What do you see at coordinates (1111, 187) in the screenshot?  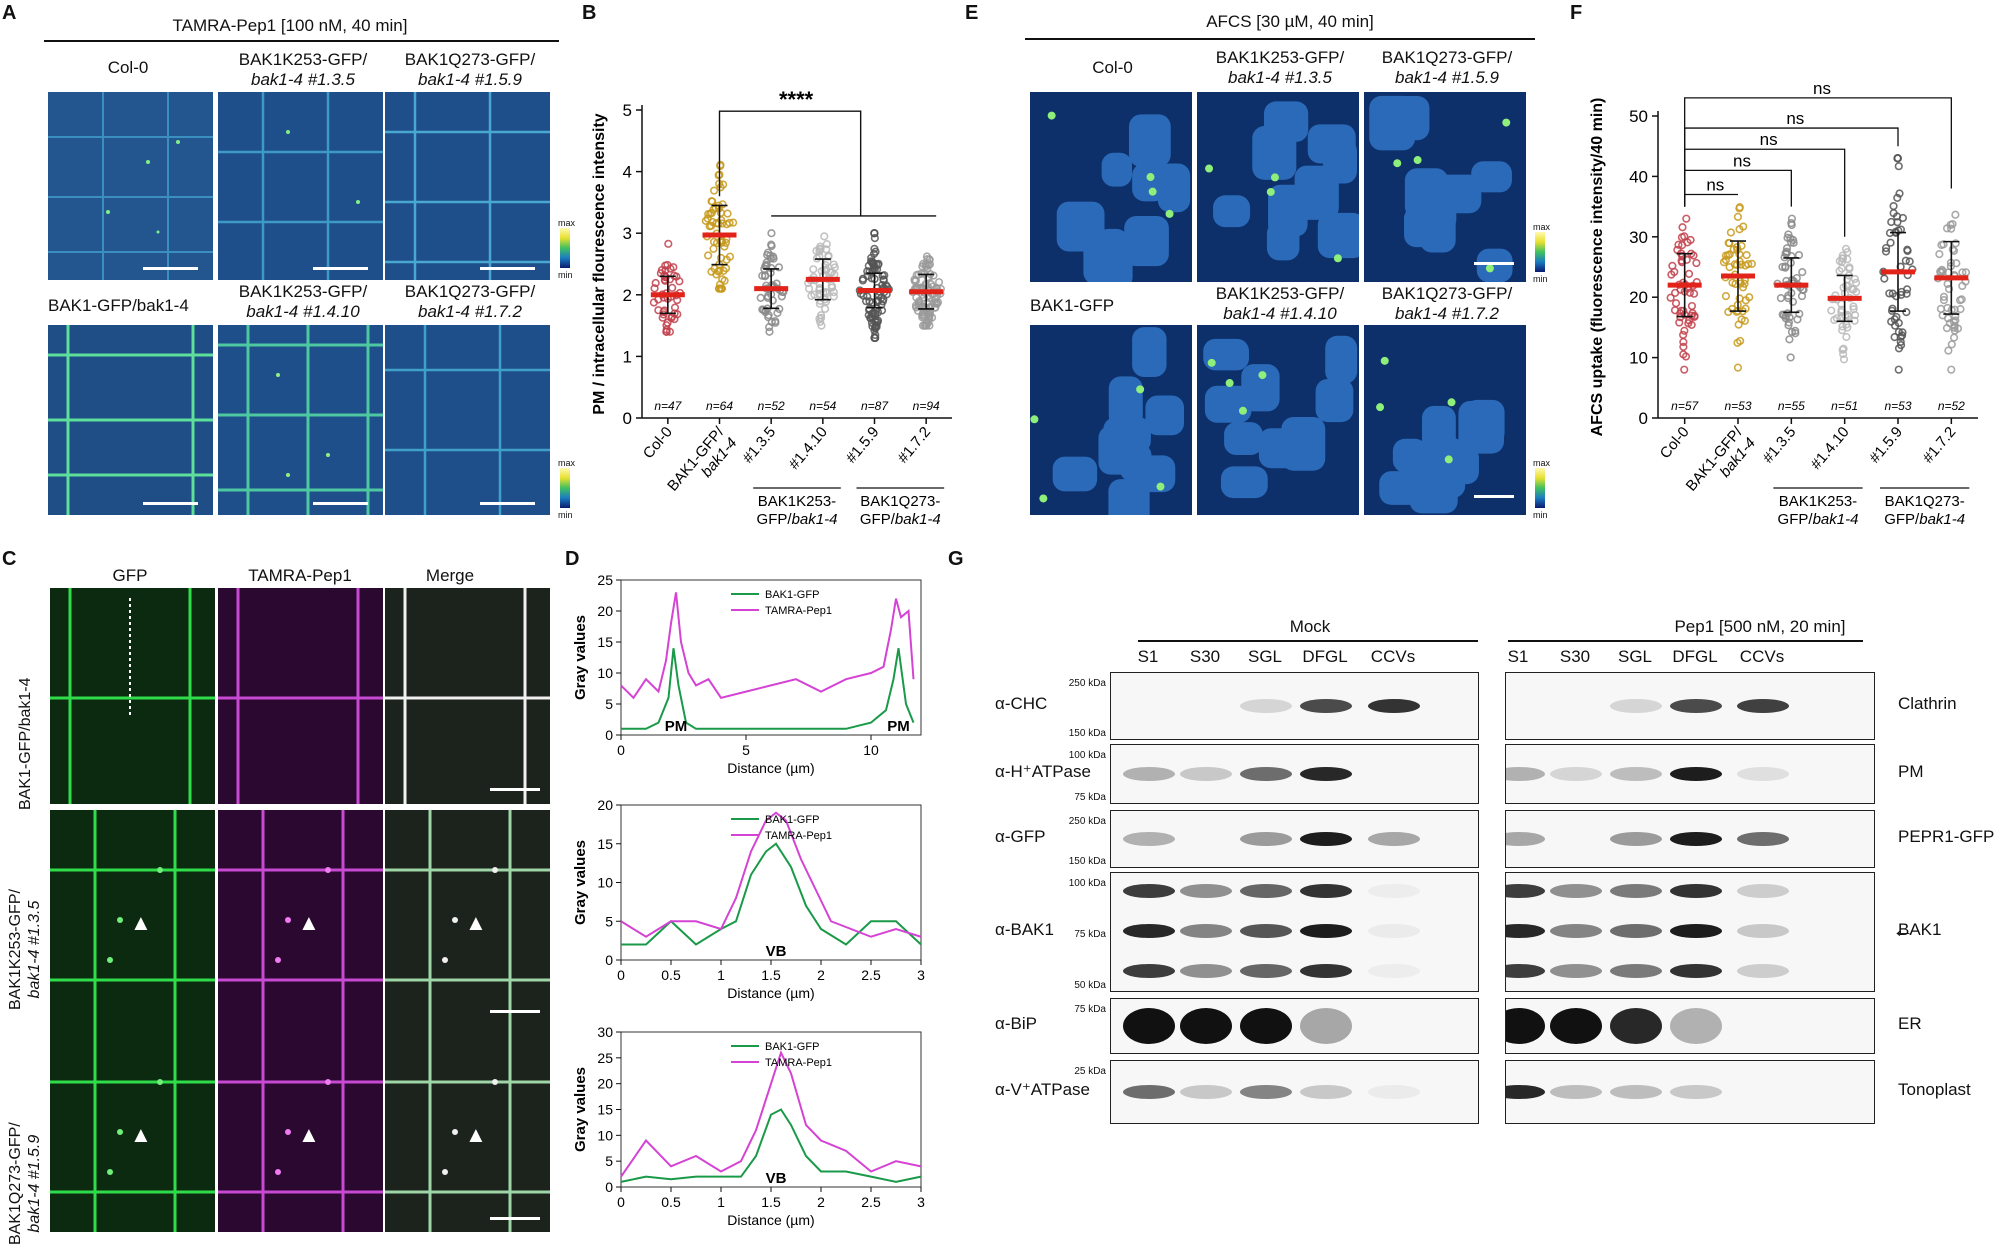 I see `micrograph-e-r1-c1` at bounding box center [1111, 187].